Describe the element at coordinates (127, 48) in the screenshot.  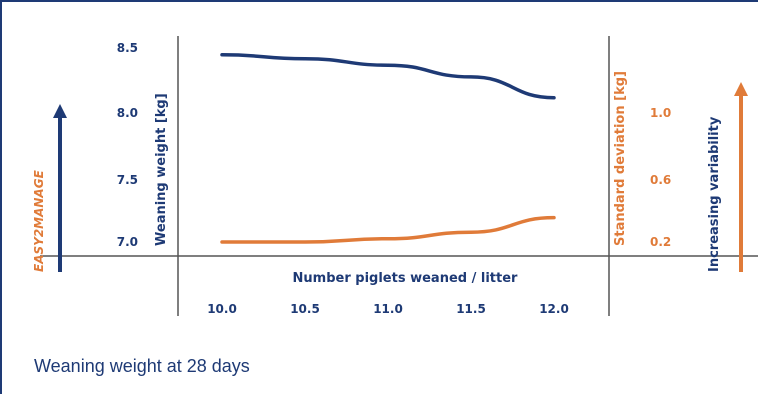
I see `y-tick-label: 8.5` at that location.